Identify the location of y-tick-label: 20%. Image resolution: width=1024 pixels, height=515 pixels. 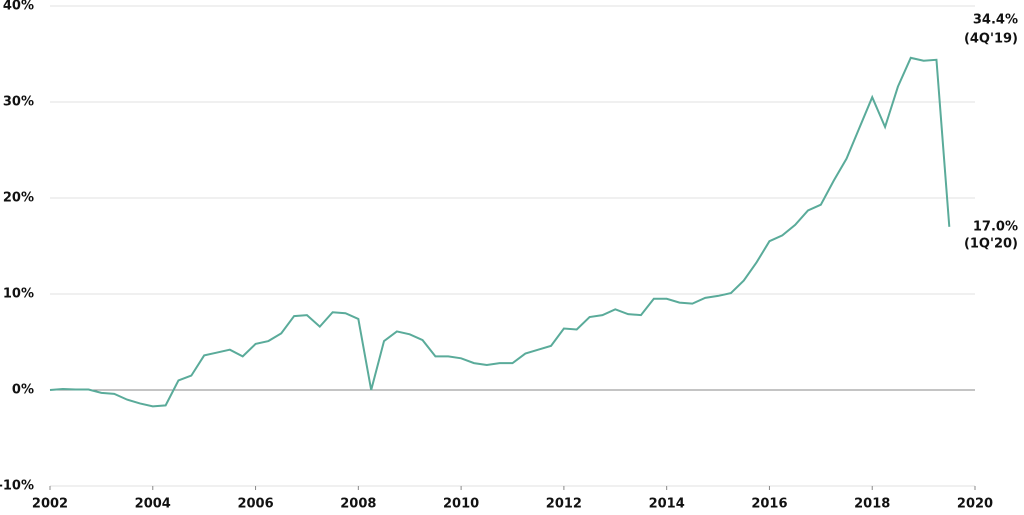
(18, 198).